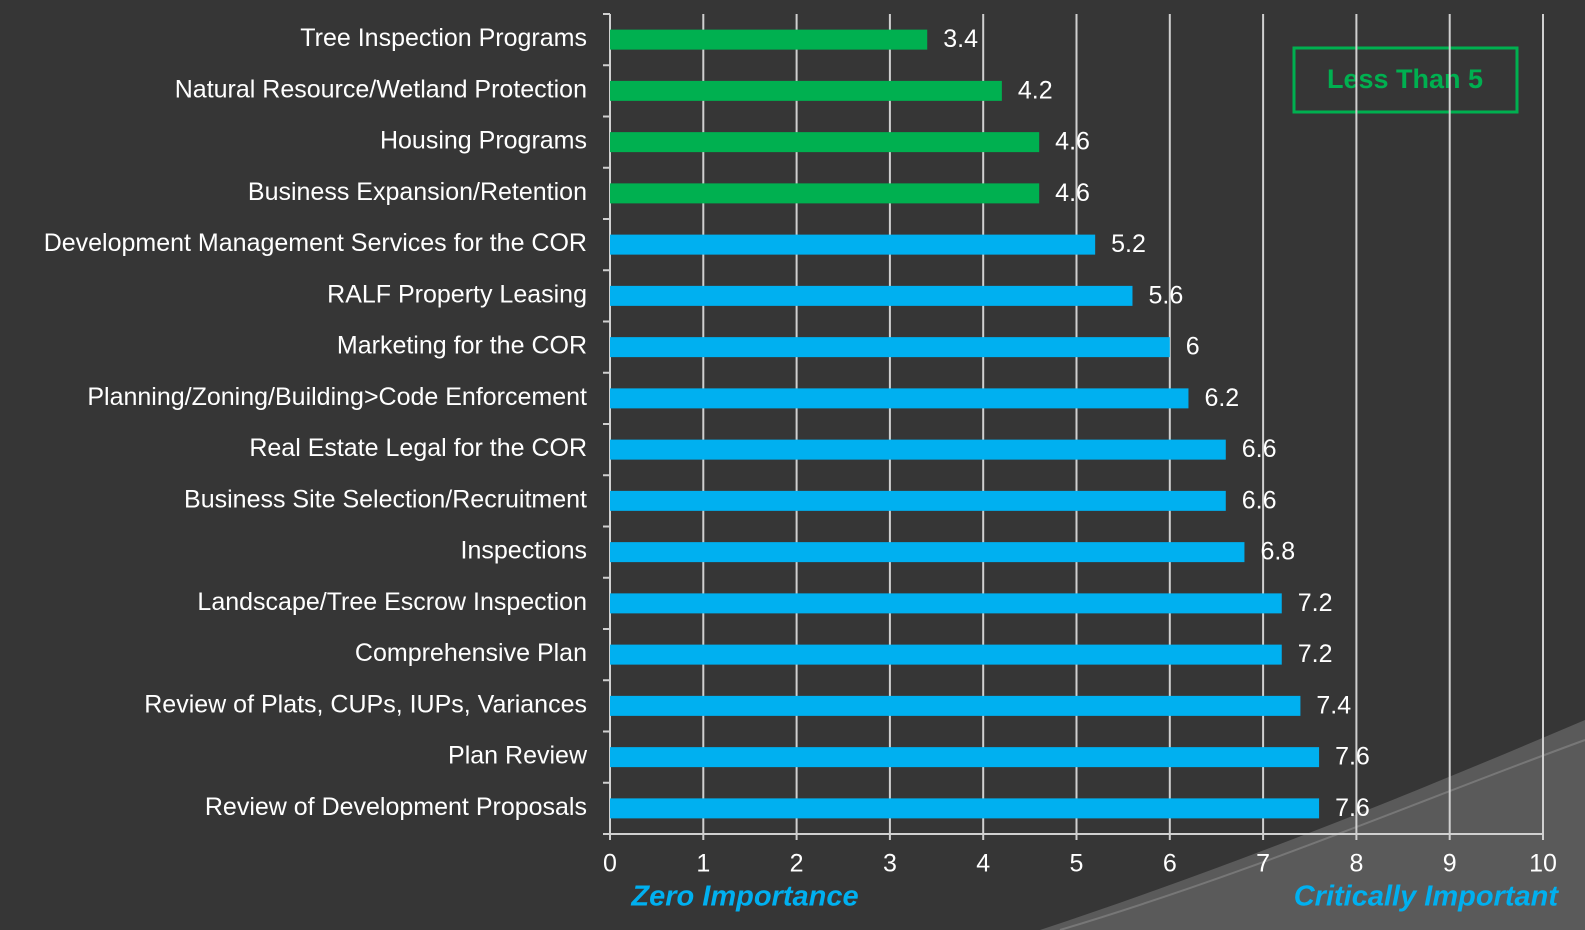 The width and height of the screenshot is (1585, 930). Describe the element at coordinates (744, 897) in the screenshot. I see `x-annotation-left: Zero Importance` at that location.